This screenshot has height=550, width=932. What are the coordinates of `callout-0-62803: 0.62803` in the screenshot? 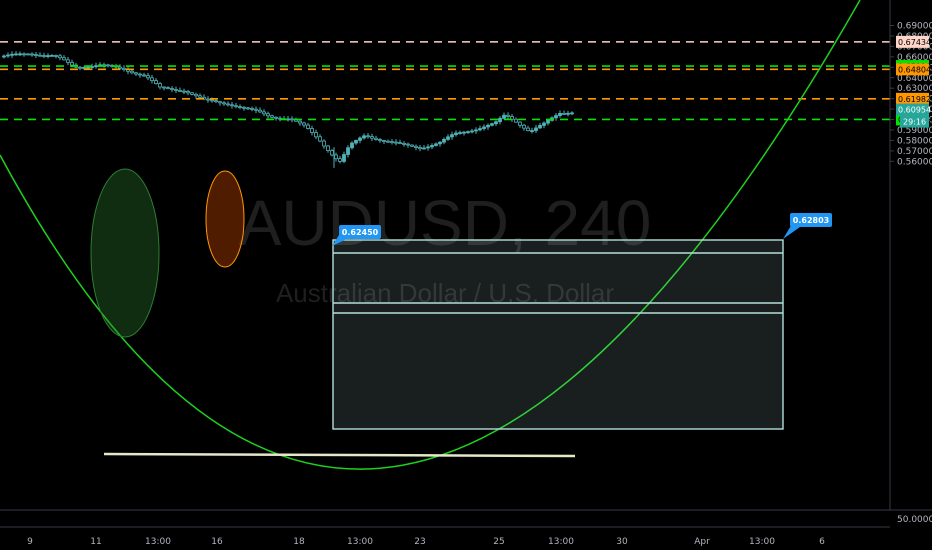 It's located at (807, 226).